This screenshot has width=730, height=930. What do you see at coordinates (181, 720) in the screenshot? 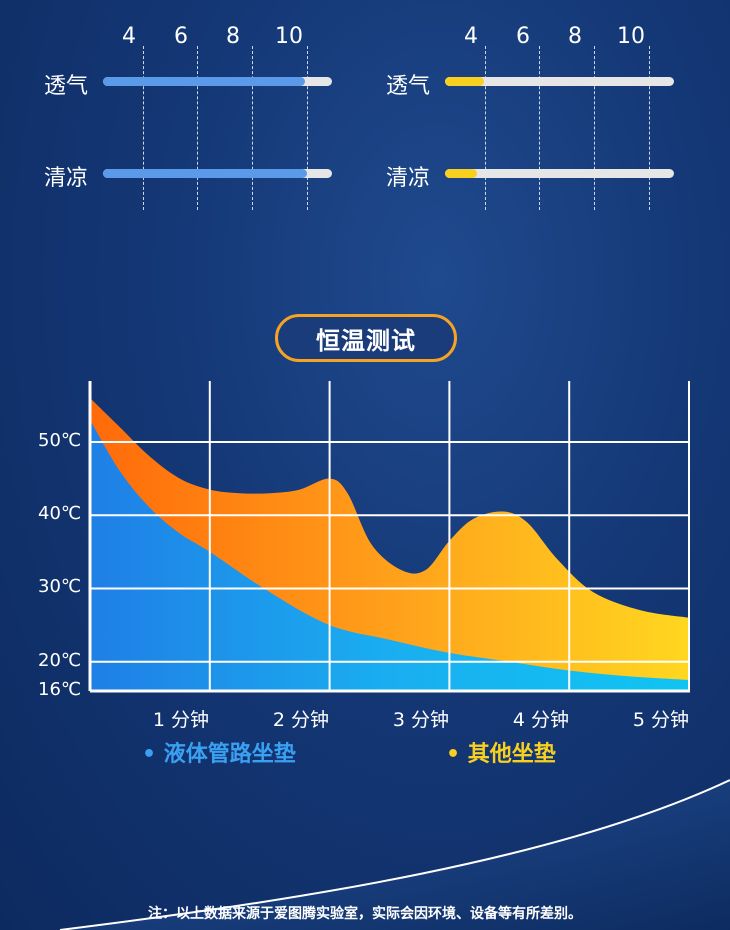
I see `x-tick-label: 1 分钟` at bounding box center [181, 720].